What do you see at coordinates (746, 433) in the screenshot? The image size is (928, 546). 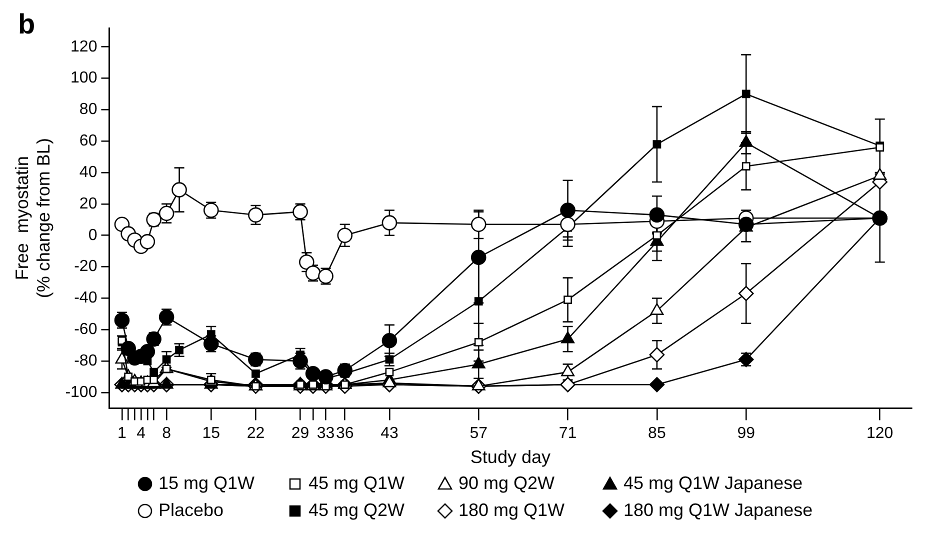 I see `x-tick-label: 99` at bounding box center [746, 433].